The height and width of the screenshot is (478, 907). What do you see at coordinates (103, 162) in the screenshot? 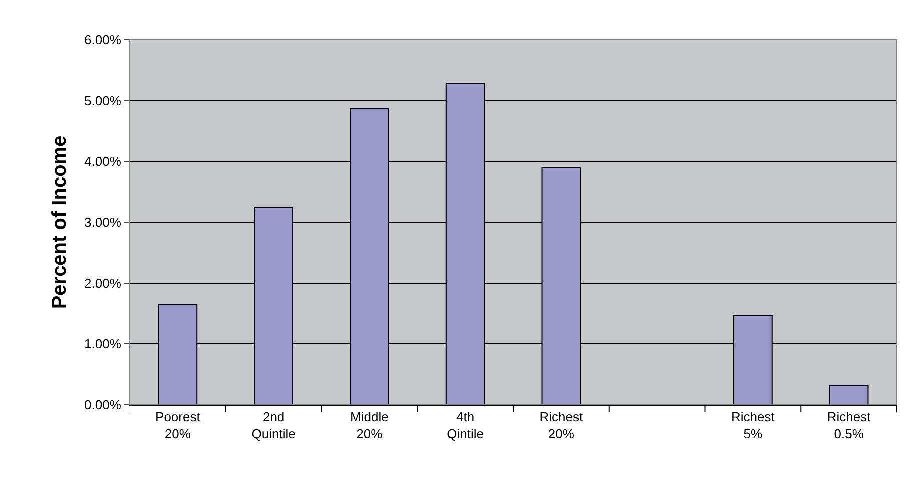
I see `y-tick-label: 4.00%` at bounding box center [103, 162].